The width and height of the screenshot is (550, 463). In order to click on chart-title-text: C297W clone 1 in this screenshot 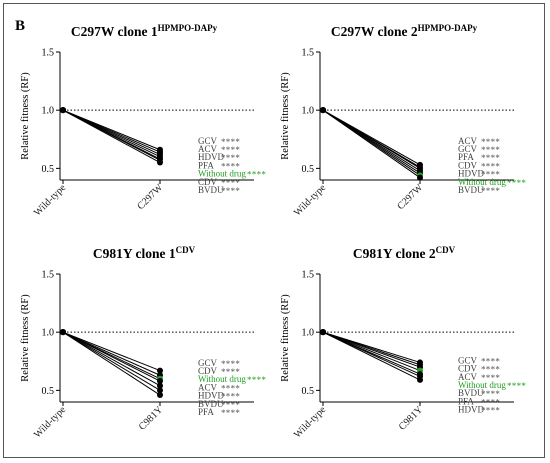, I will do `click(114, 31)`.